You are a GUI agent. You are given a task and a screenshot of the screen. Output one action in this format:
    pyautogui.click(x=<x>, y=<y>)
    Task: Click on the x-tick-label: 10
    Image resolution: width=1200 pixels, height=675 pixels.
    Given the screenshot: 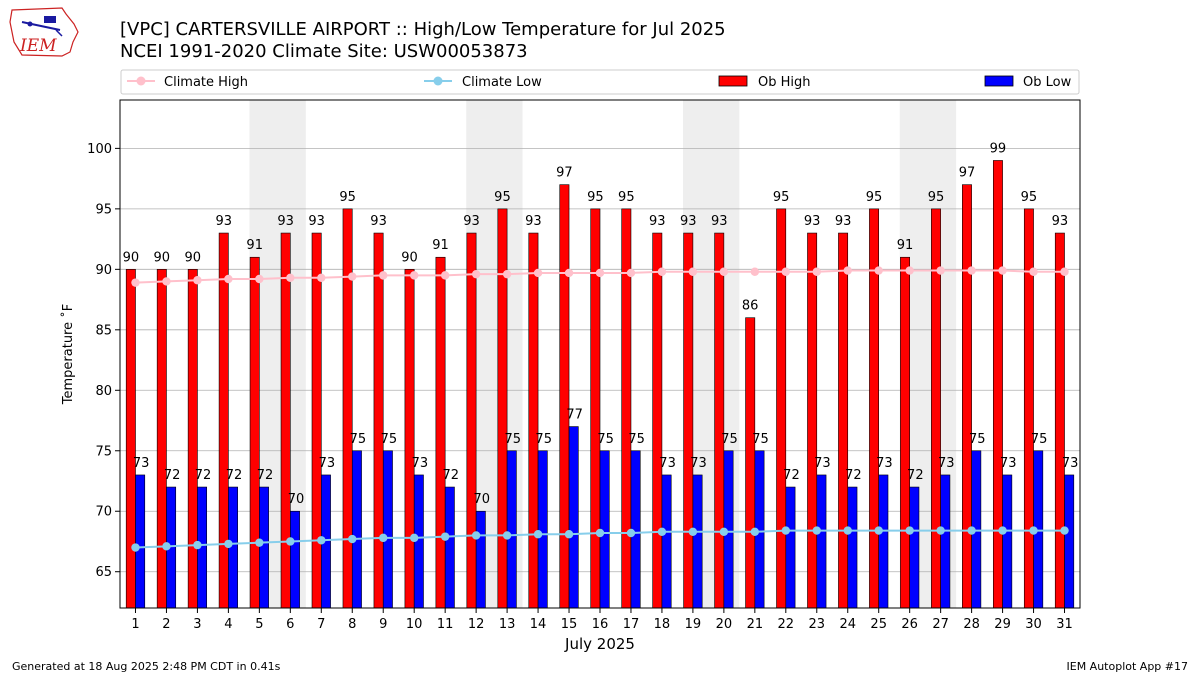 What is the action you would take?
    pyautogui.click(x=414, y=624)
    